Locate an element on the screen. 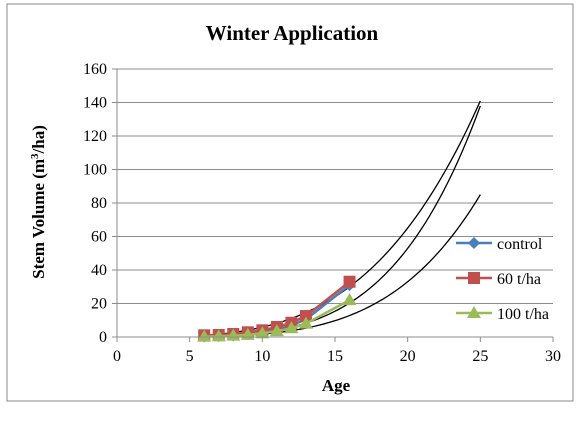 This screenshot has height=429, width=580. y-tick-label: 140 is located at coordinates (95, 103).